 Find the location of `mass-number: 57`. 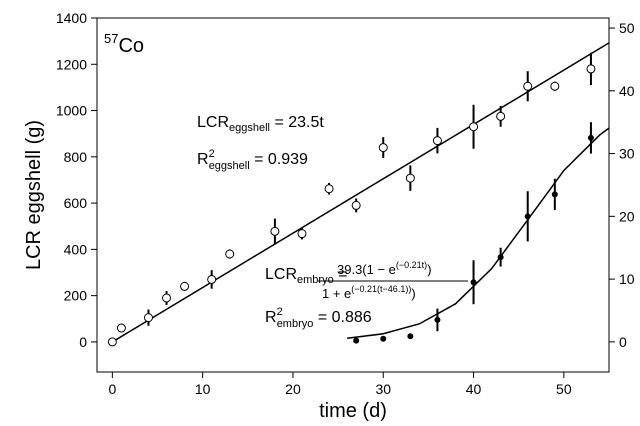

mass-number: 57 is located at coordinates (111, 38).